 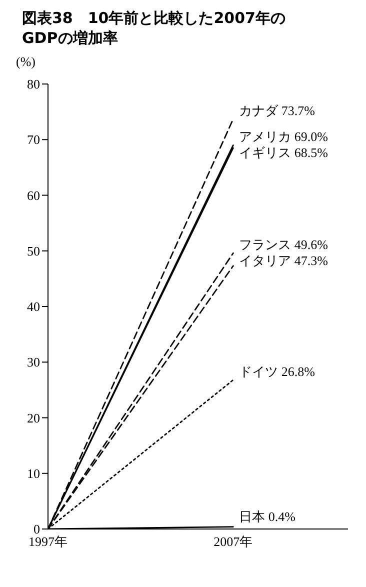 What do you see at coordinates (25, 61) in the screenshot?
I see `y-axis-title: (%)` at bounding box center [25, 61].